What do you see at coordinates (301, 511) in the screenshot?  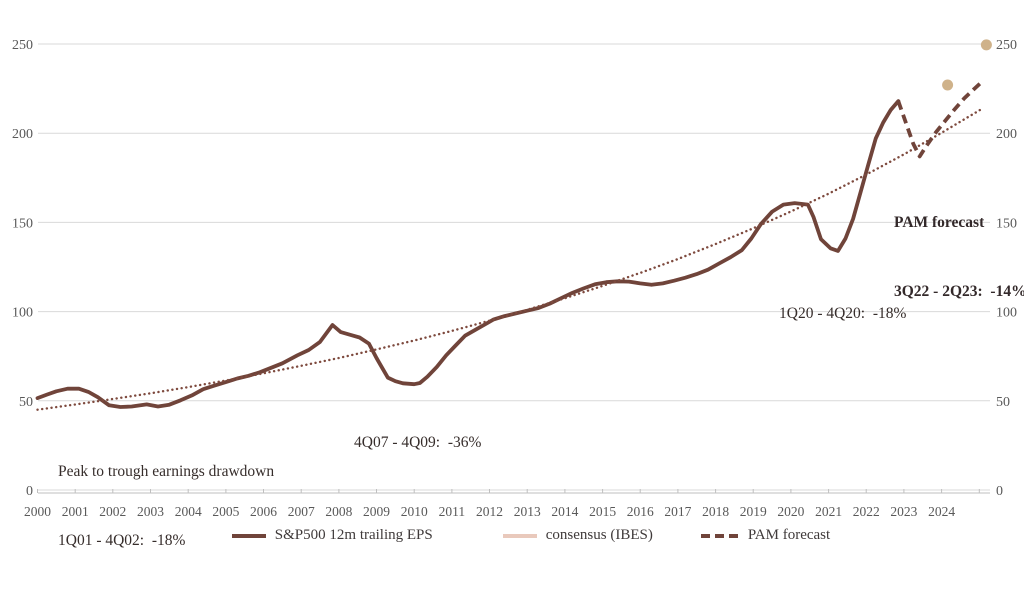 I see `x-axis-label: 2007` at bounding box center [301, 511].